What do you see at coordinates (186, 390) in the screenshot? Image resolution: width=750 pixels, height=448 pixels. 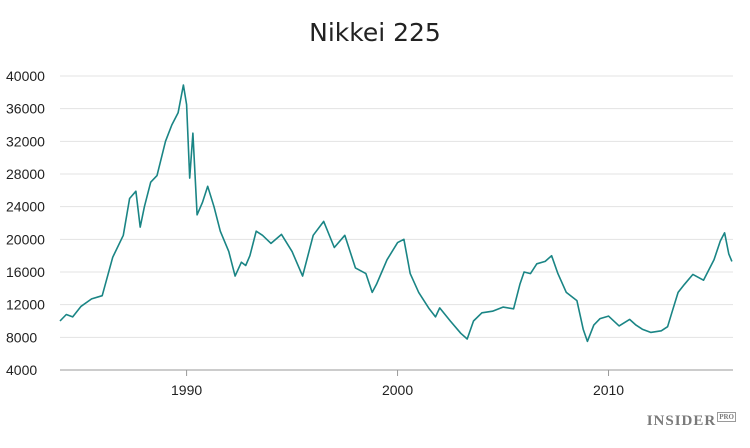 I see `x-tick-label: 1990` at bounding box center [186, 390].